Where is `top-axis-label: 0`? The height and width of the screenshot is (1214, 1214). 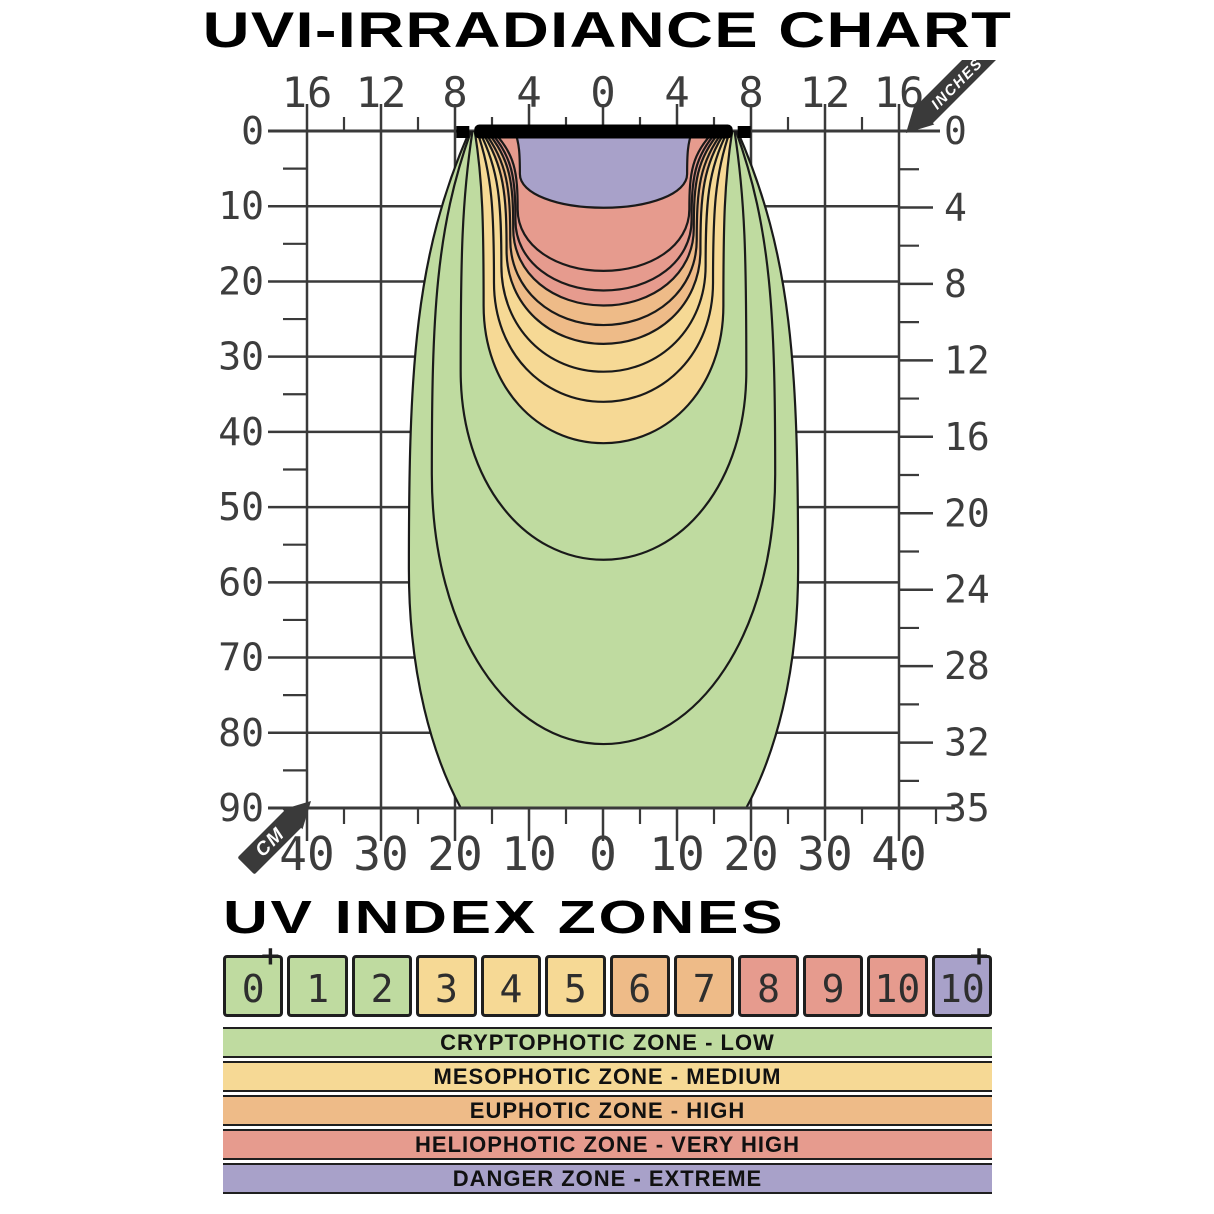
top-axis-label: 0 is located at coordinates (602, 92).